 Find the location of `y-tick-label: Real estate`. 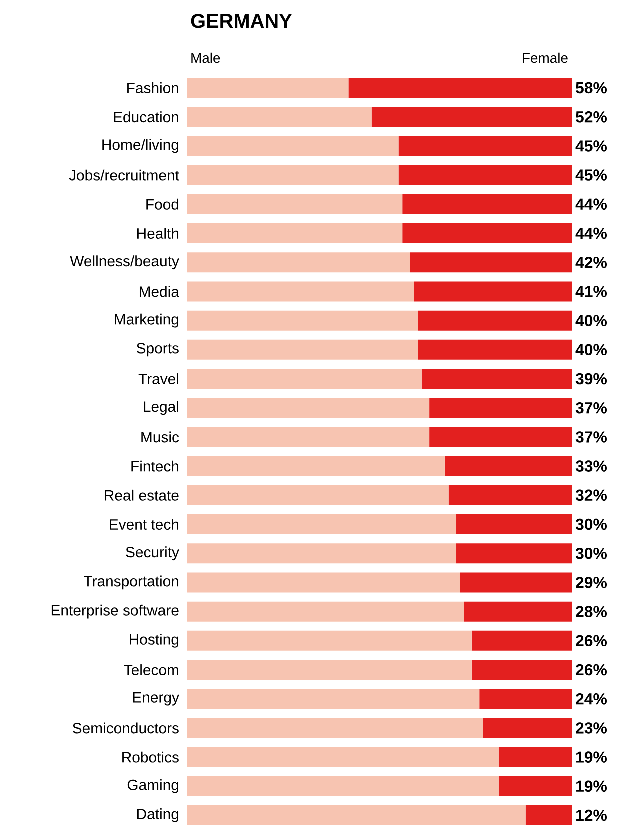

y-tick-label: Real estate is located at coordinates (142, 495).